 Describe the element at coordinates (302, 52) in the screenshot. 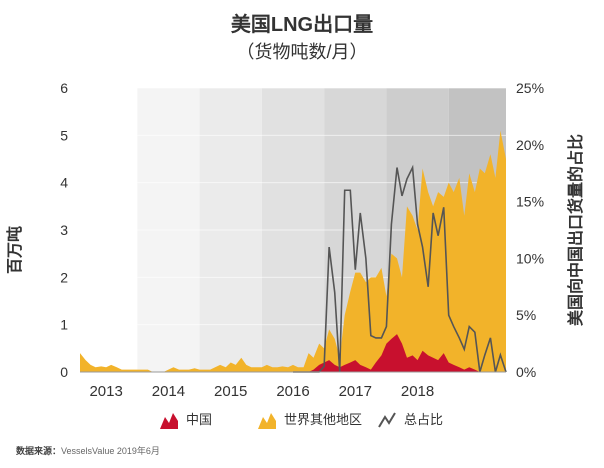

I see `chart-subtitle: （货物吨数/月）` at that location.